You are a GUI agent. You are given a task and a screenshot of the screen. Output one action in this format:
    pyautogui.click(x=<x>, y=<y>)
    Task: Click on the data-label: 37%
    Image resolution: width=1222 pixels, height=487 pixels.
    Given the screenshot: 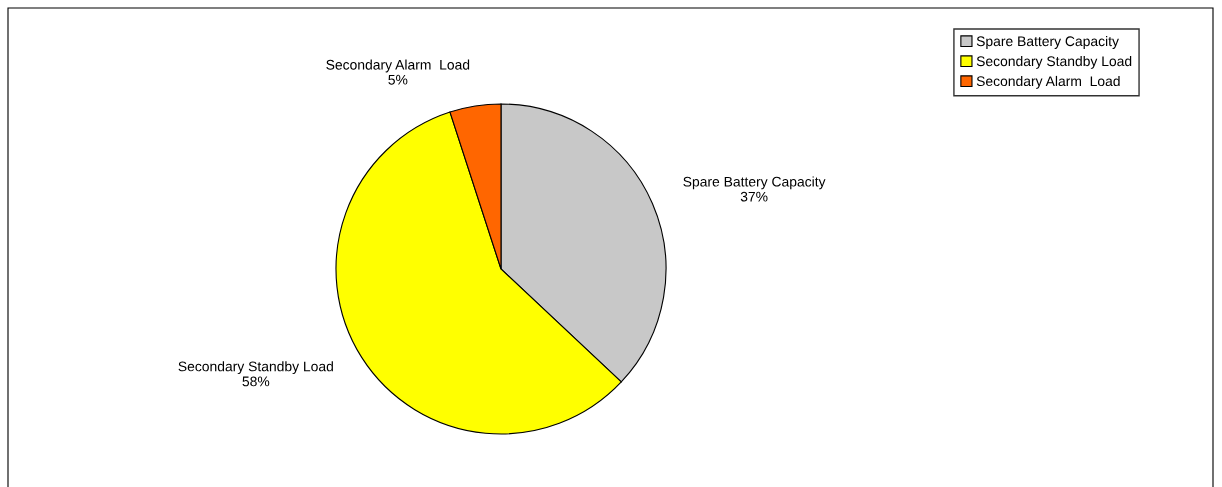 What is the action you would take?
    pyautogui.click(x=754, y=196)
    